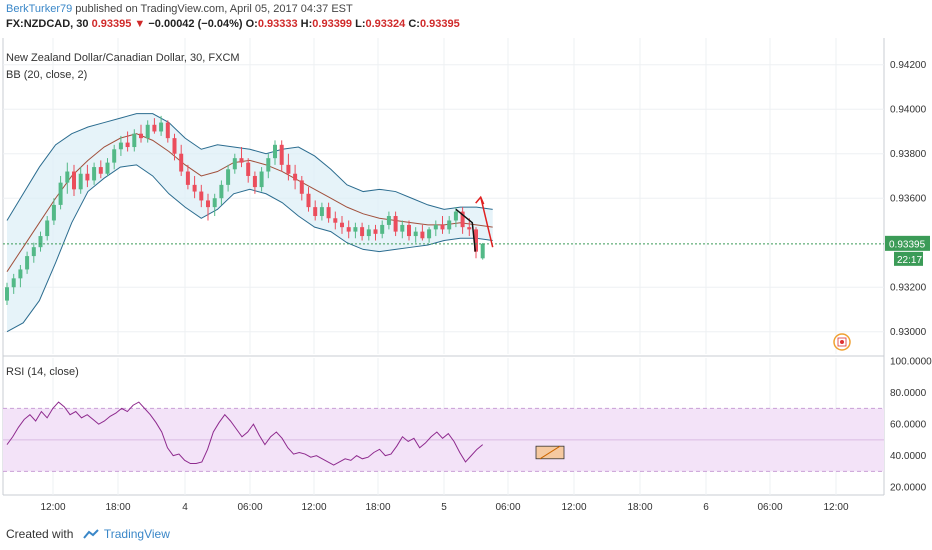 The height and width of the screenshot is (550, 932). Describe the element at coordinates (385, 24) in the screenshot. I see `low-value: 0.93324` at that location.